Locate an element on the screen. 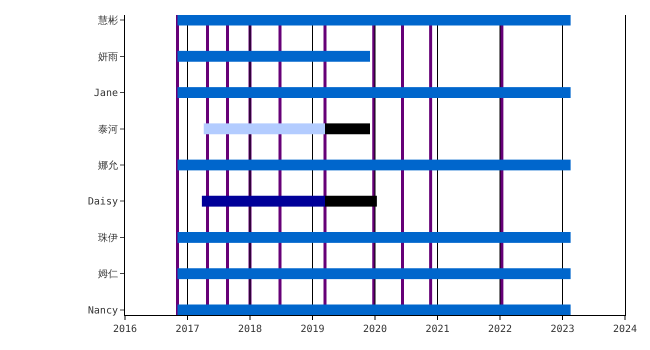 This screenshot has height=350, width=650. y-tick-label: Nancy is located at coordinates (103, 310).